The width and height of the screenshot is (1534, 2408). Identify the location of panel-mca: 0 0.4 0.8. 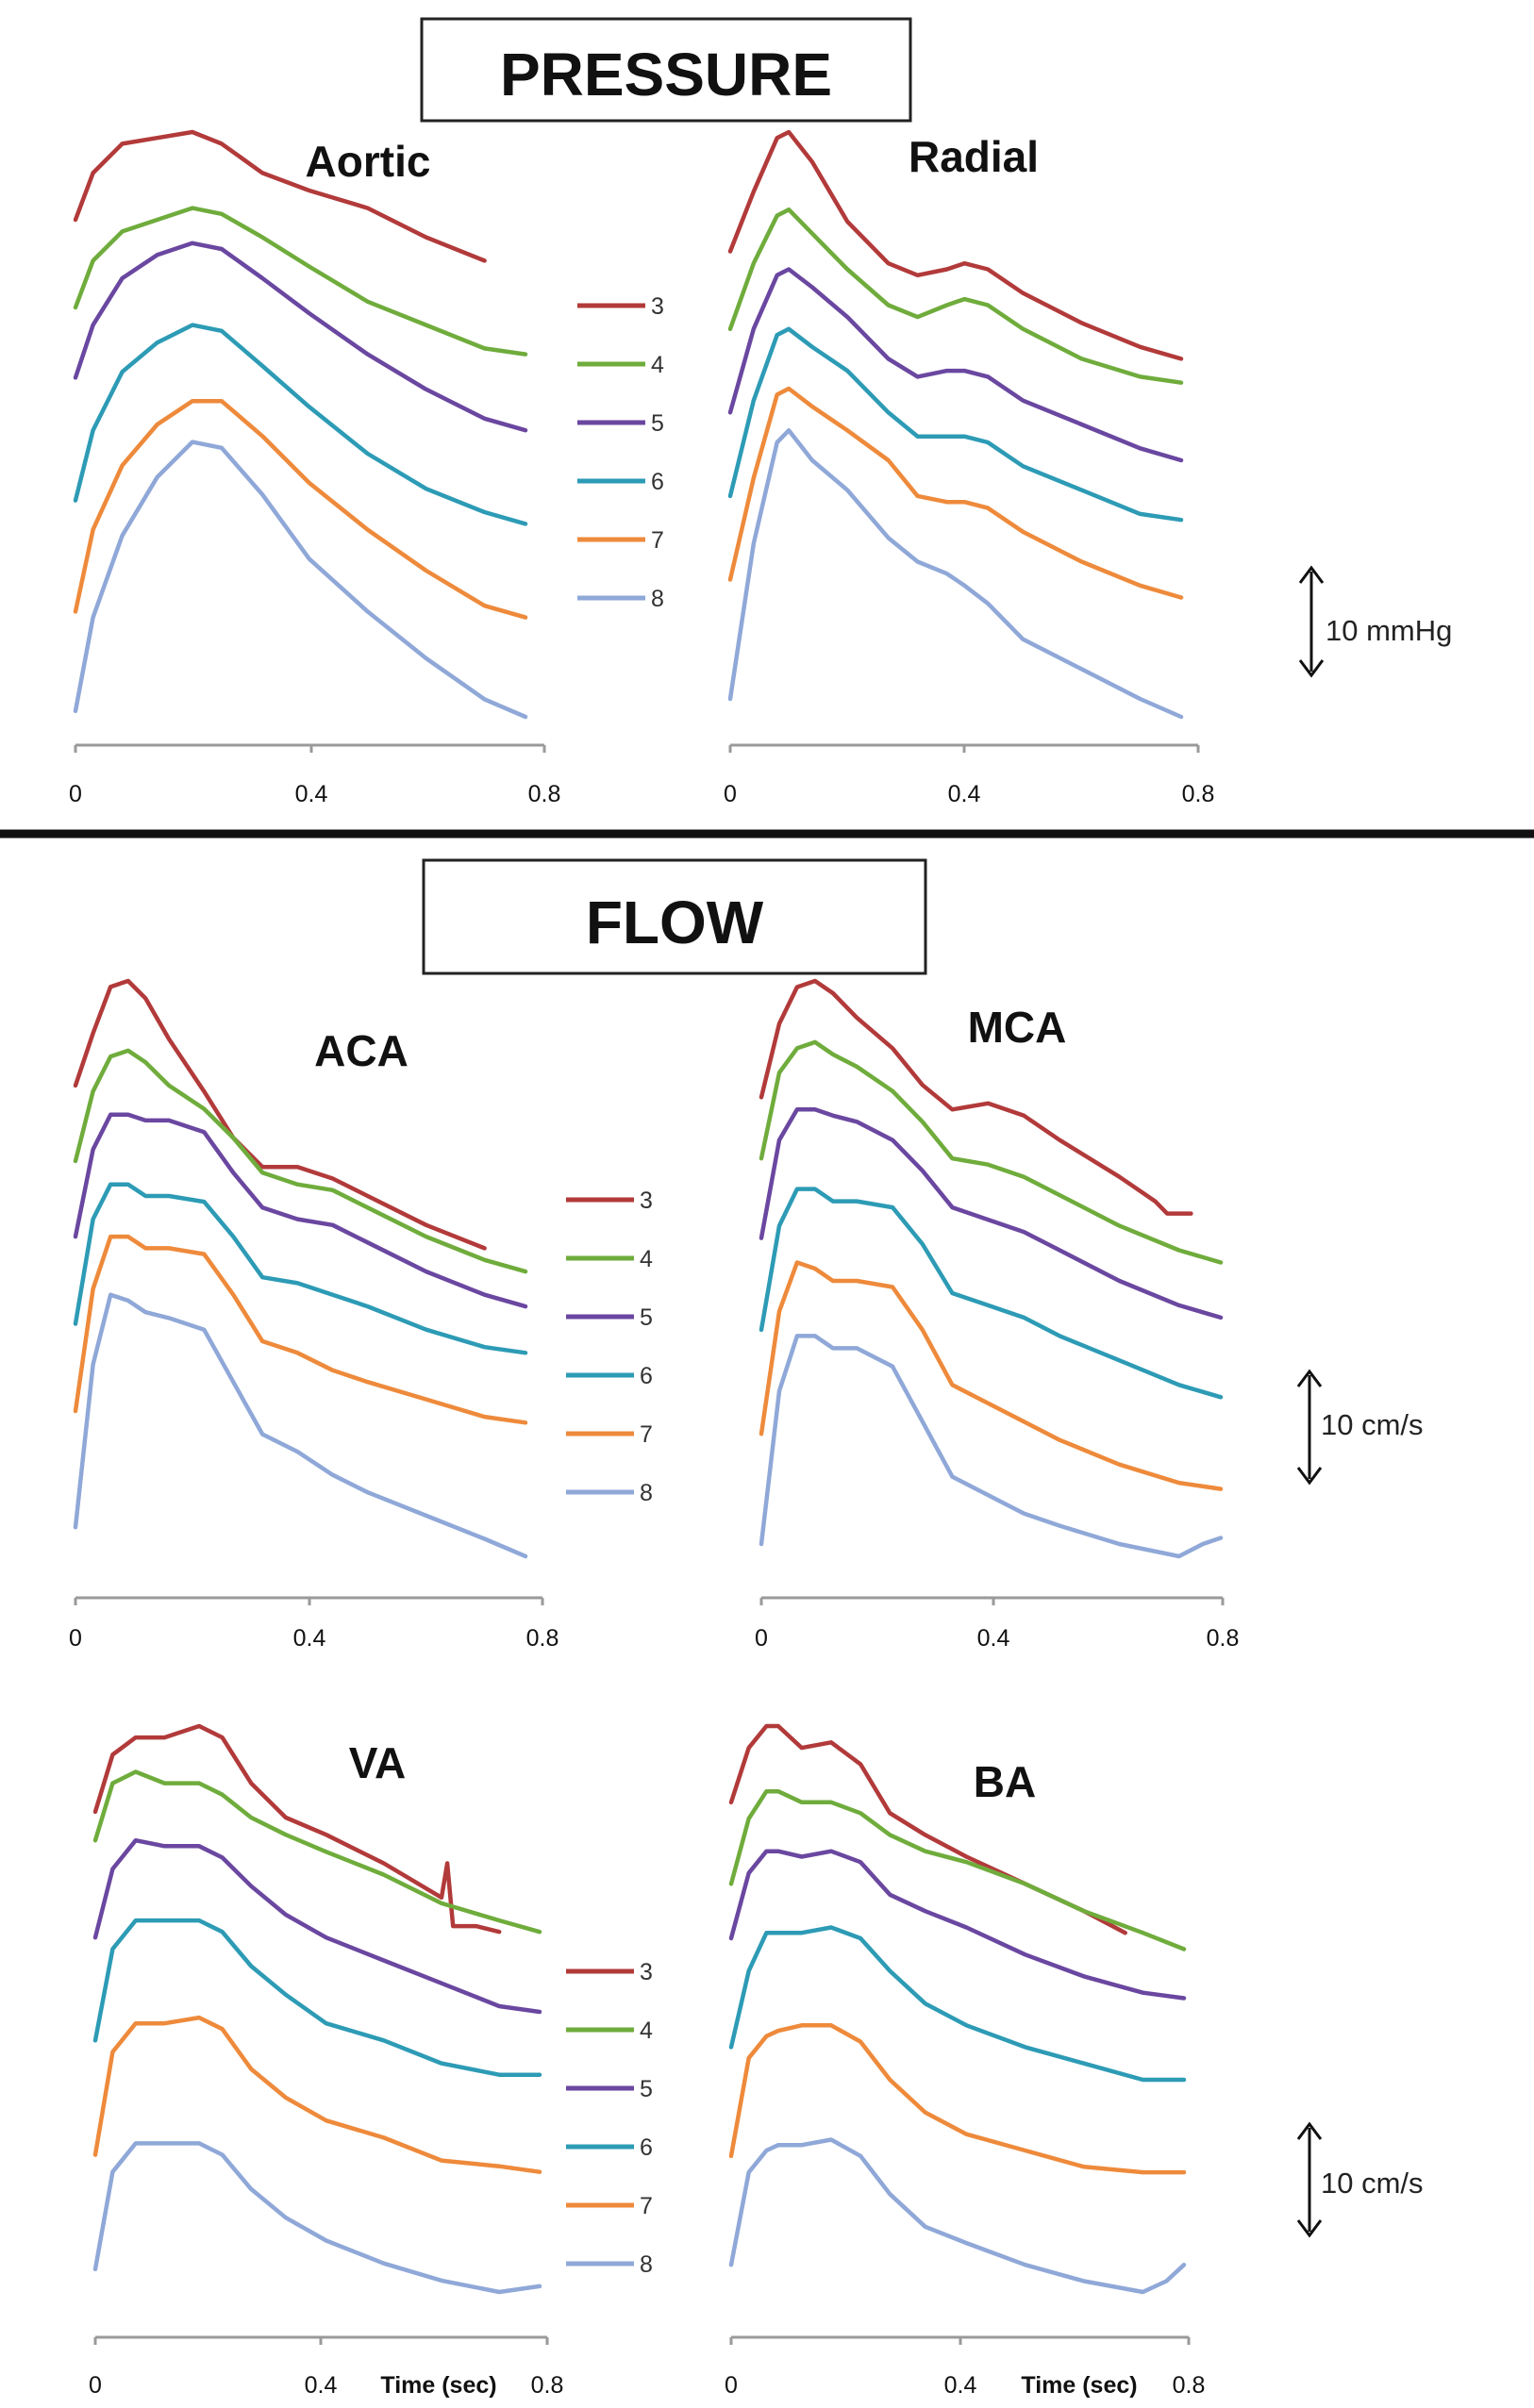
(997, 1315).